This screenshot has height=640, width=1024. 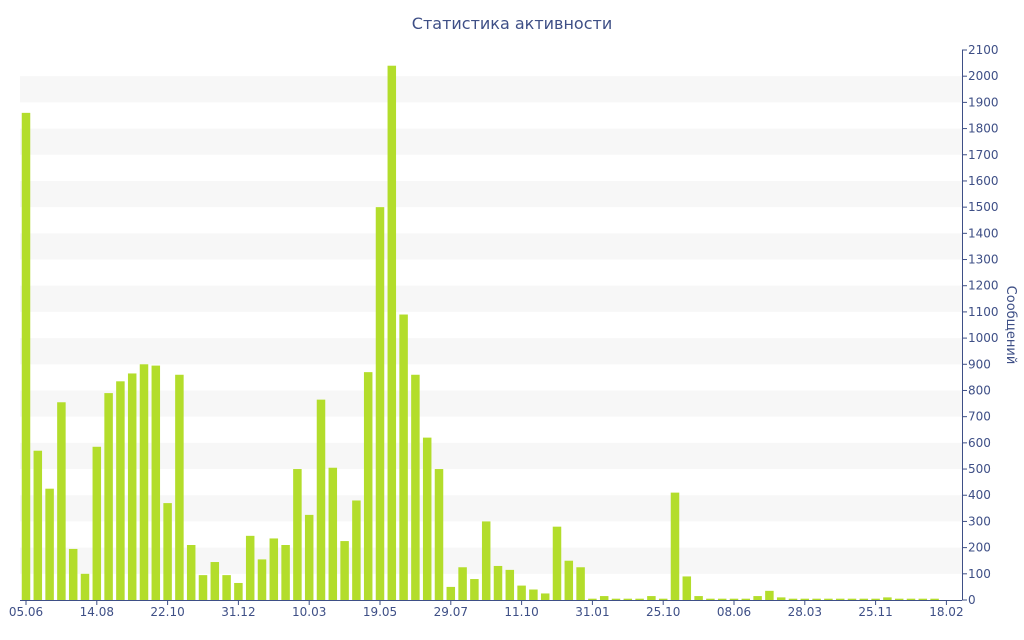 I want to click on chart-title: Статистика активности, so click(x=512, y=23).